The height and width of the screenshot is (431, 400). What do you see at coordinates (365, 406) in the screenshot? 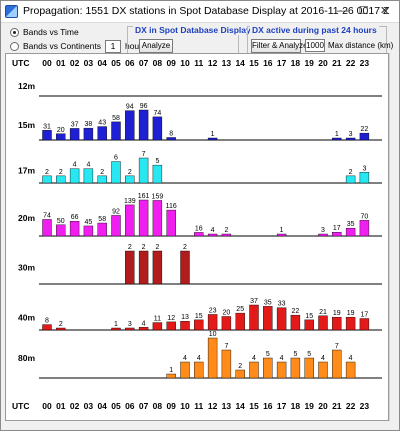
I see `bottom-axis-tick-23: 23` at bounding box center [365, 406].